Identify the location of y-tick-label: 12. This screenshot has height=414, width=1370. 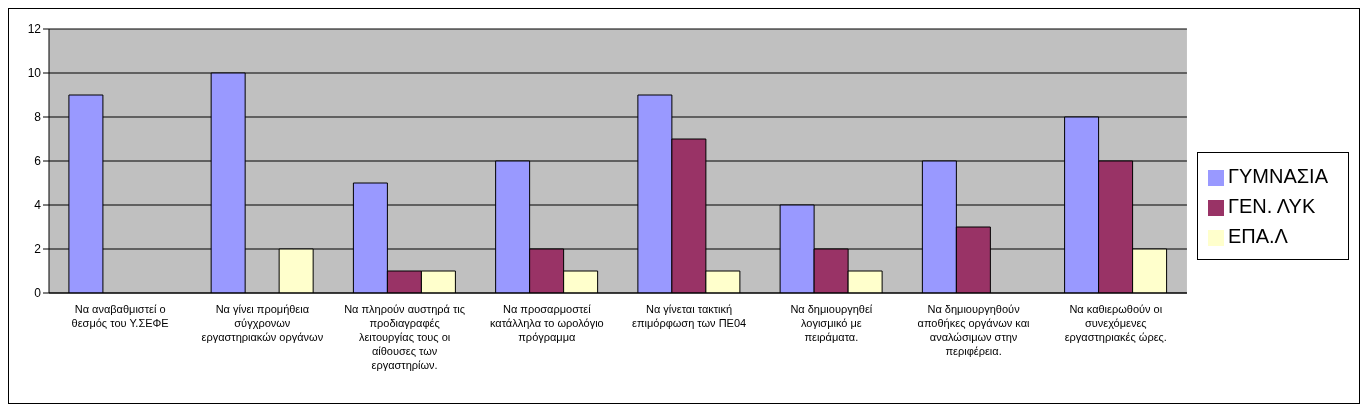
(34, 29).